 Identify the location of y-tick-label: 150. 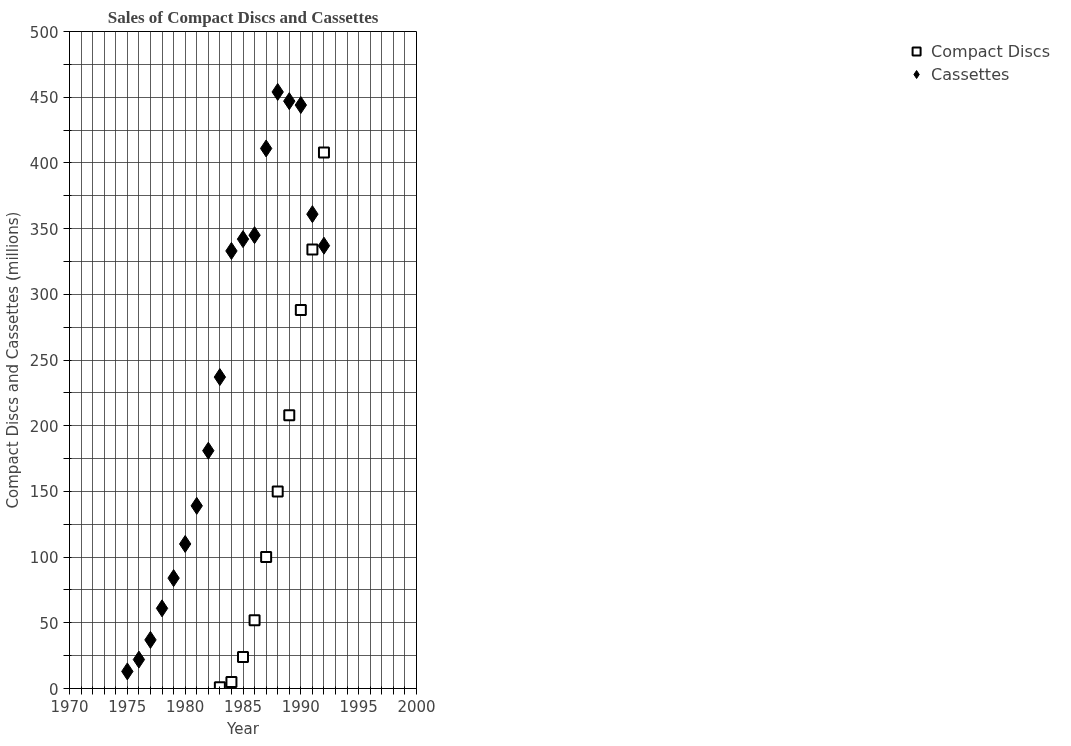
(44, 492).